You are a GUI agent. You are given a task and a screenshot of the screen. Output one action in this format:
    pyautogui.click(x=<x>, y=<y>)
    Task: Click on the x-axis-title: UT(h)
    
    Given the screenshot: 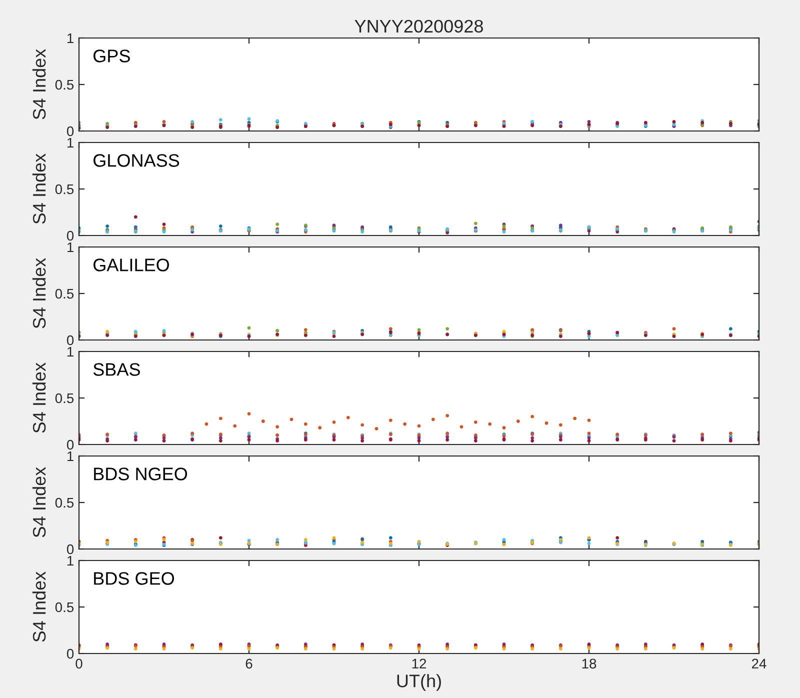 What is the action you would take?
    pyautogui.click(x=419, y=682)
    